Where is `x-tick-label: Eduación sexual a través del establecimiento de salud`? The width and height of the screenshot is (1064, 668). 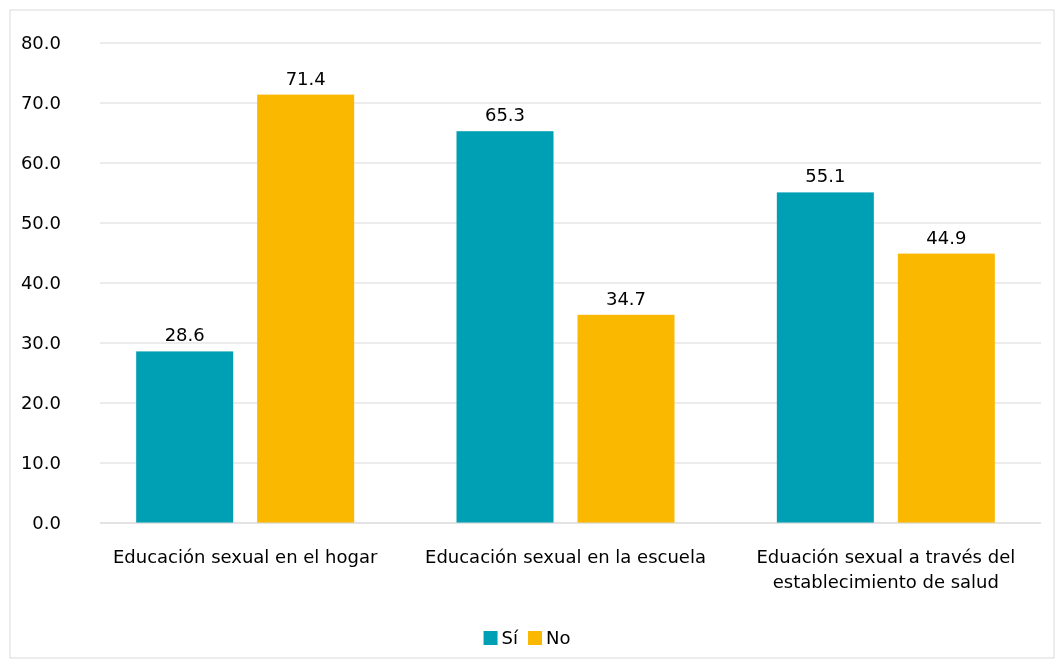 x-tick-label: Eduación sexual a través del establecimiento de salud is located at coordinates (886, 569).